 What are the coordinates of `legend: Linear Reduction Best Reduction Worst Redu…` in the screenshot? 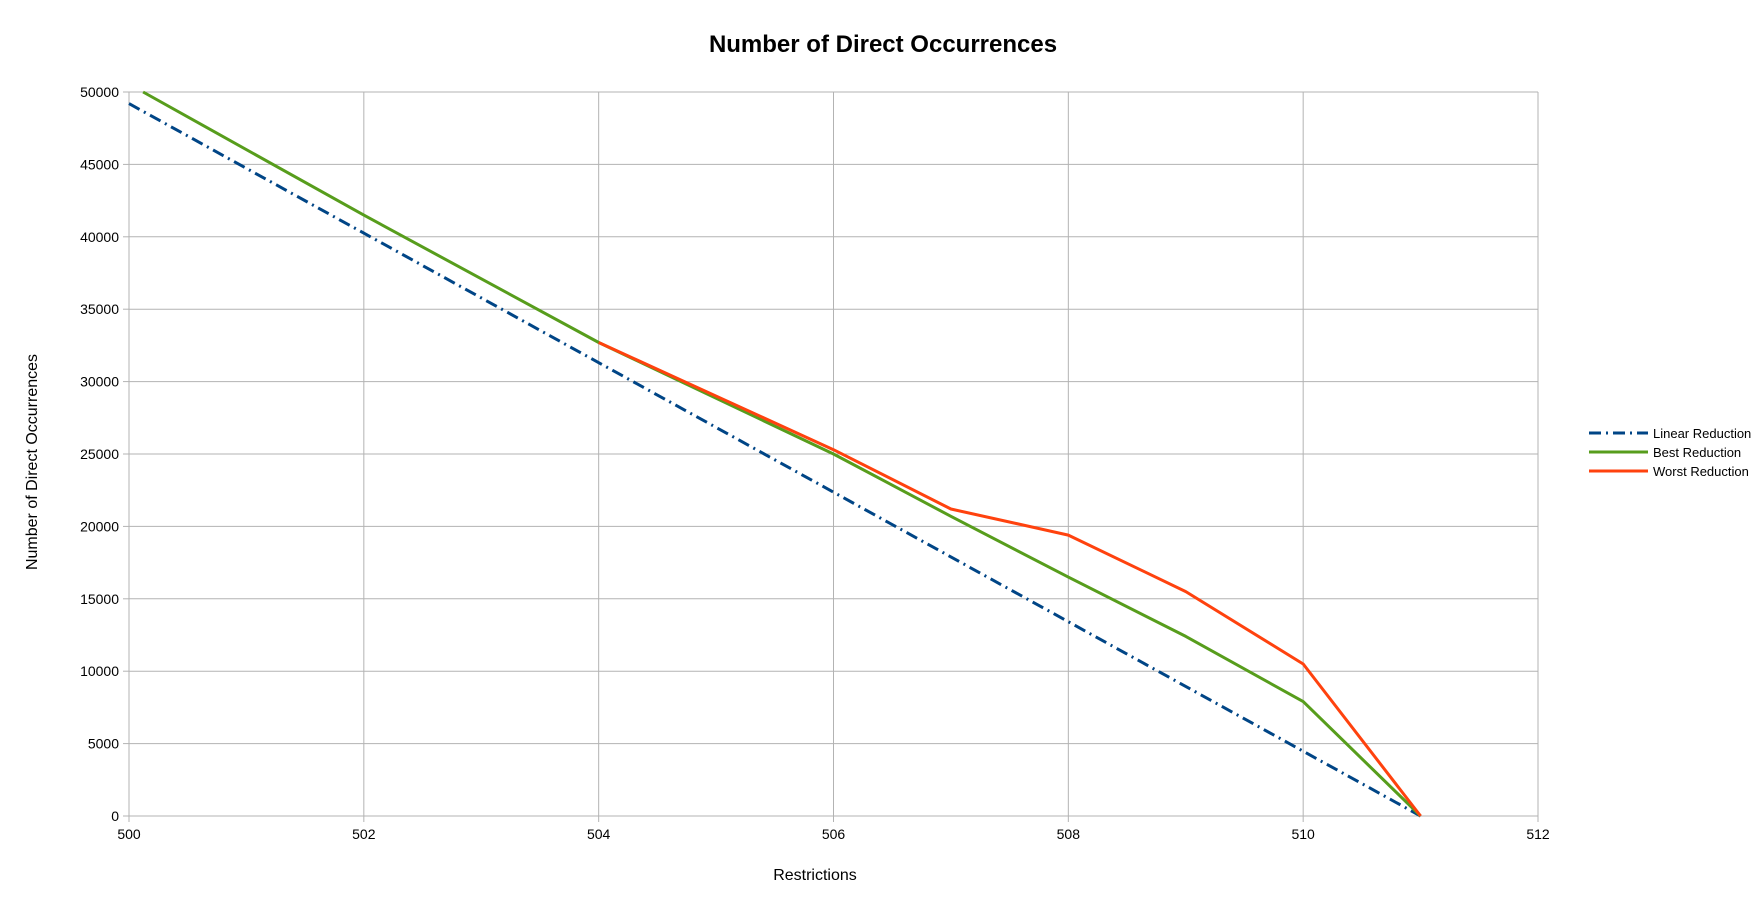 It's located at (1670, 452).